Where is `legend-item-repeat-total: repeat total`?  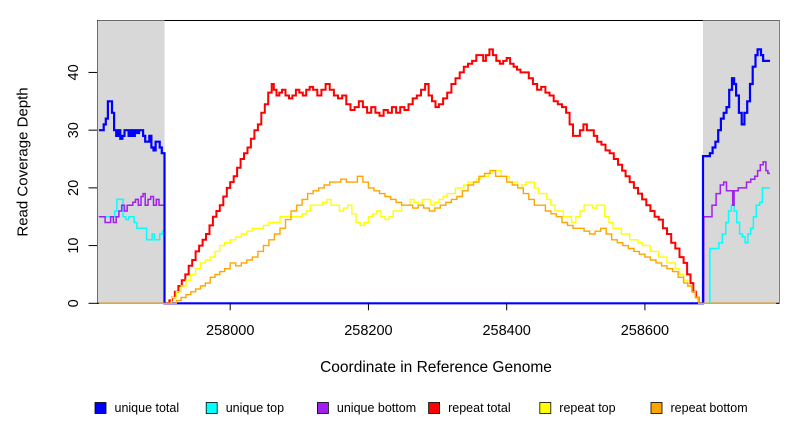
legend-item-repeat-total: repeat total is located at coordinates (469, 408).